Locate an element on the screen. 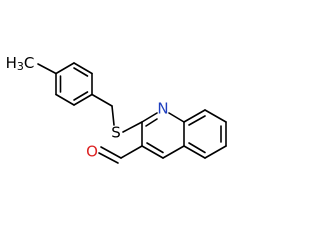  atom-subscript: 3 is located at coordinates (20, 66).